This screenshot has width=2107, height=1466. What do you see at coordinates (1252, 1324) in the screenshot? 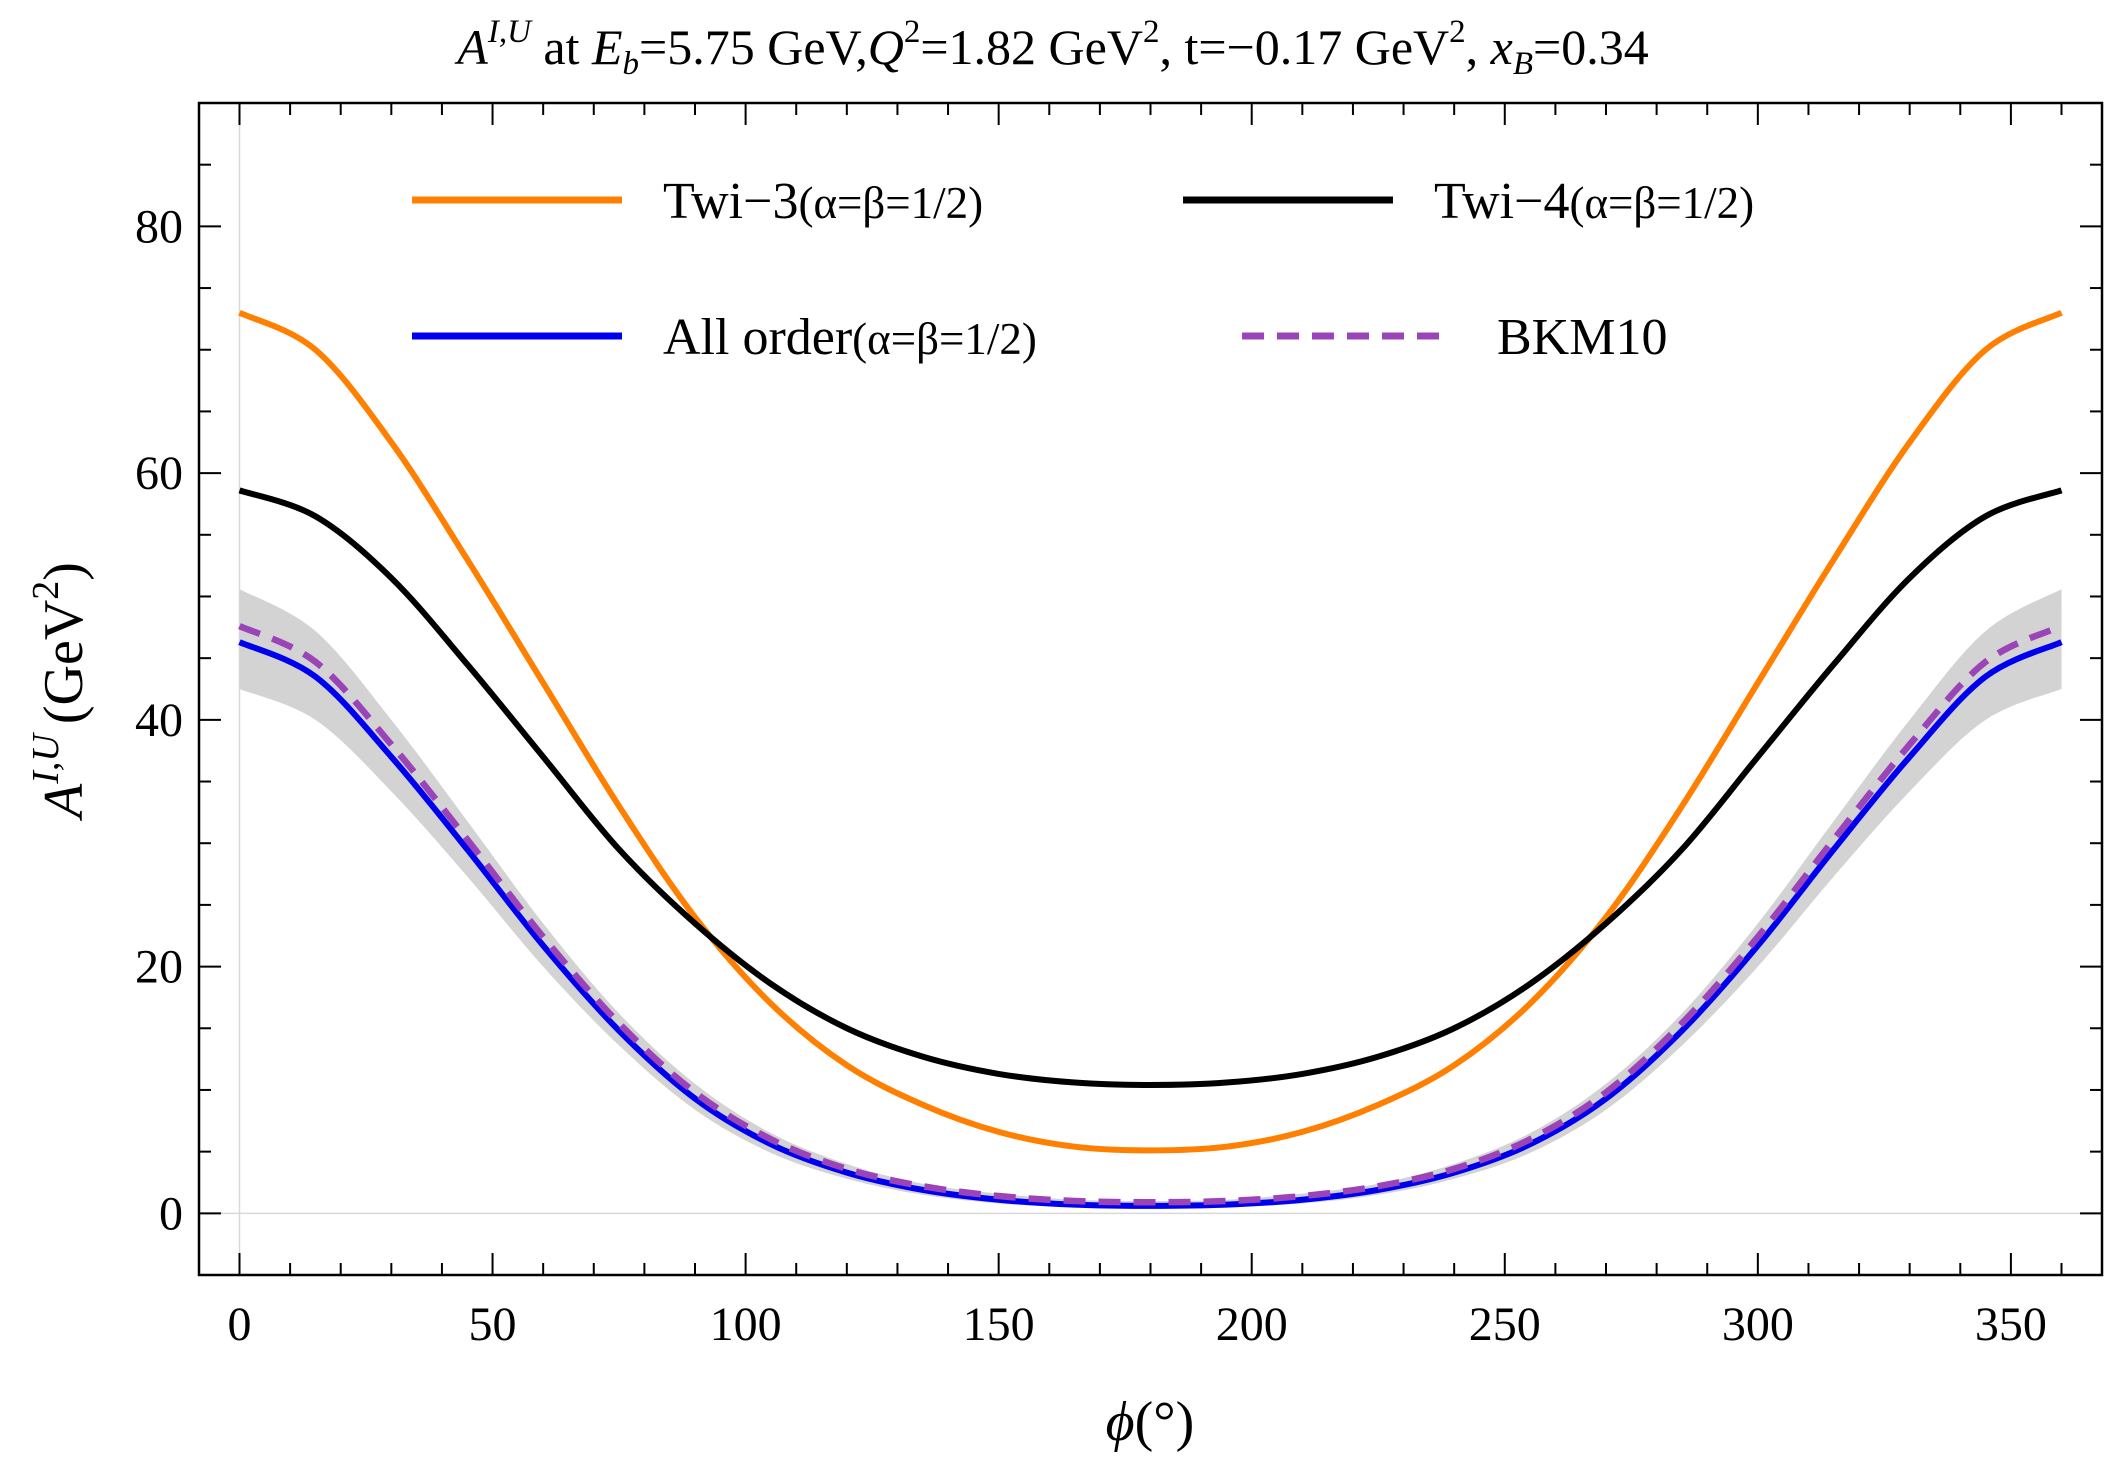
I see `x-tick-label: 200` at bounding box center [1252, 1324].